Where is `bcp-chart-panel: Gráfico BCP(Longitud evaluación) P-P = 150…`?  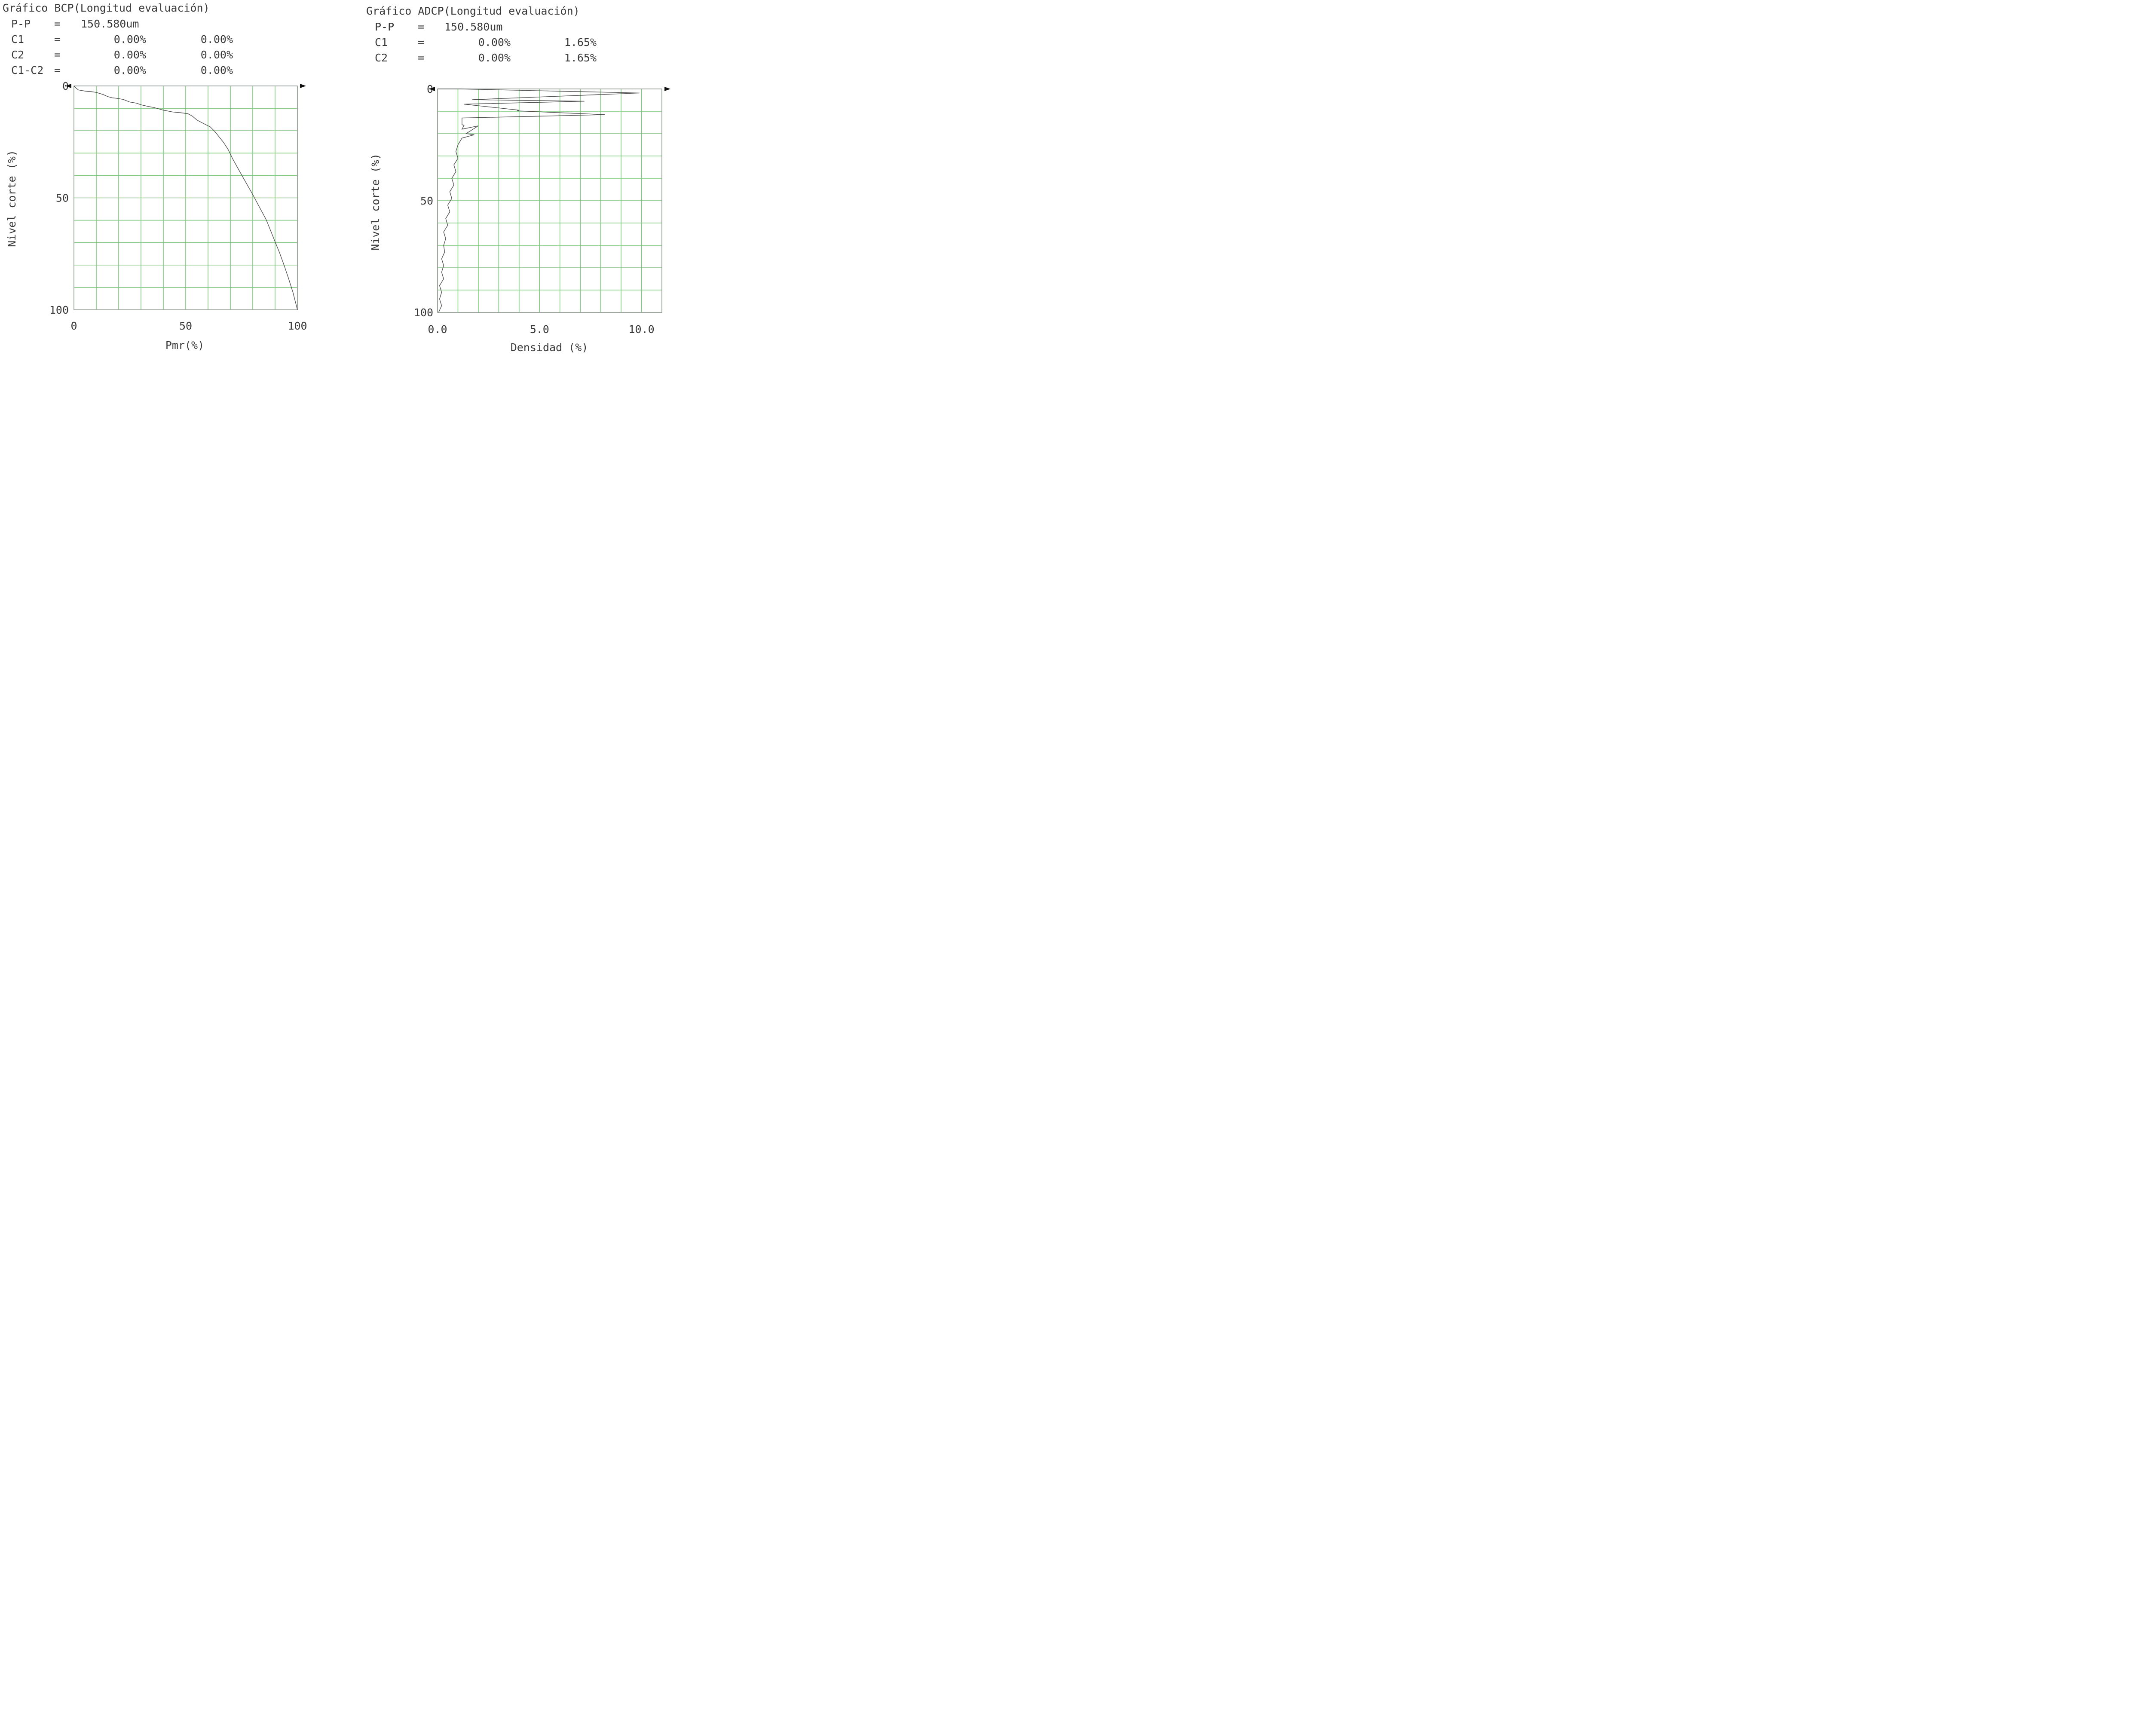
bcp-chart-panel: Gráfico BCP(Longitud evaluación) P-P = 150… is located at coordinates (155, 176).